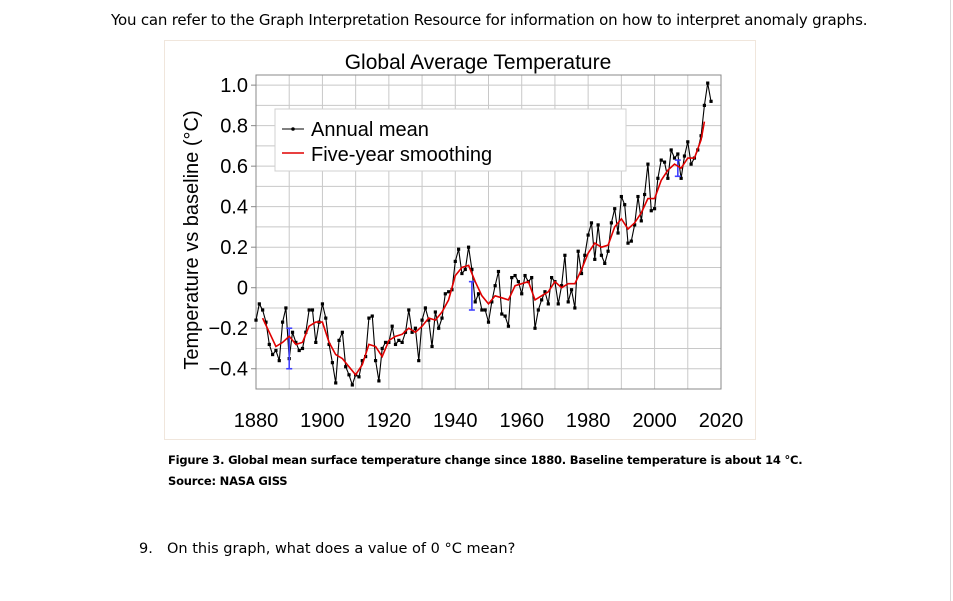 This screenshot has width=953, height=601. I want to click on x-tick-label: 2020, so click(721, 421).